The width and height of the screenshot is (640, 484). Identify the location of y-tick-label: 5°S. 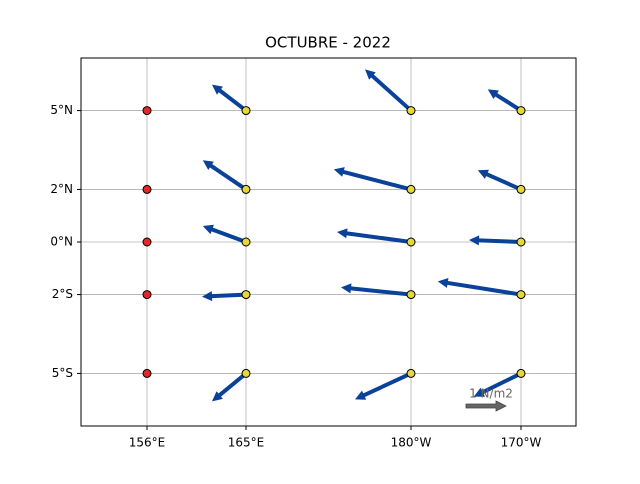
(62, 373).